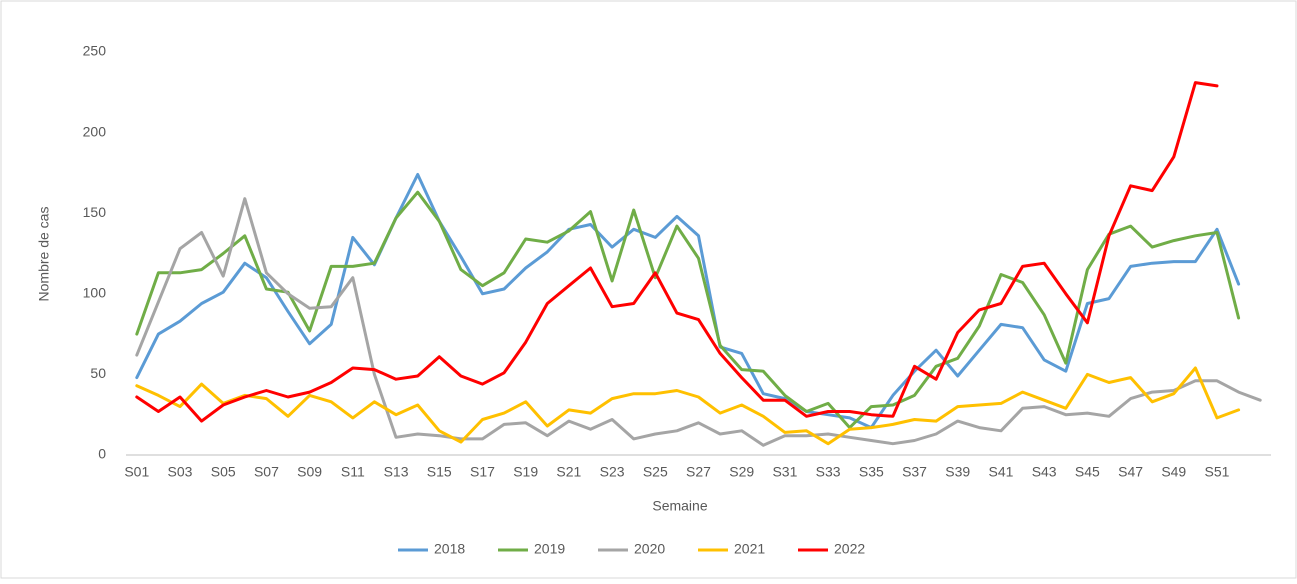 This screenshot has width=1297, height=584. I want to click on x-tick-label: S09, so click(309, 472).